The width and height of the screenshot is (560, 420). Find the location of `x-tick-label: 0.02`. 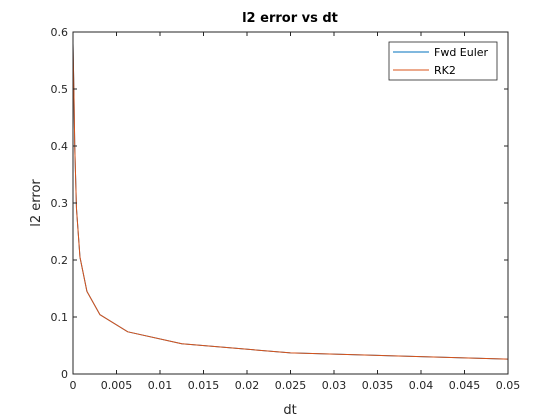

x-tick-label: 0.02 is located at coordinates (247, 385).